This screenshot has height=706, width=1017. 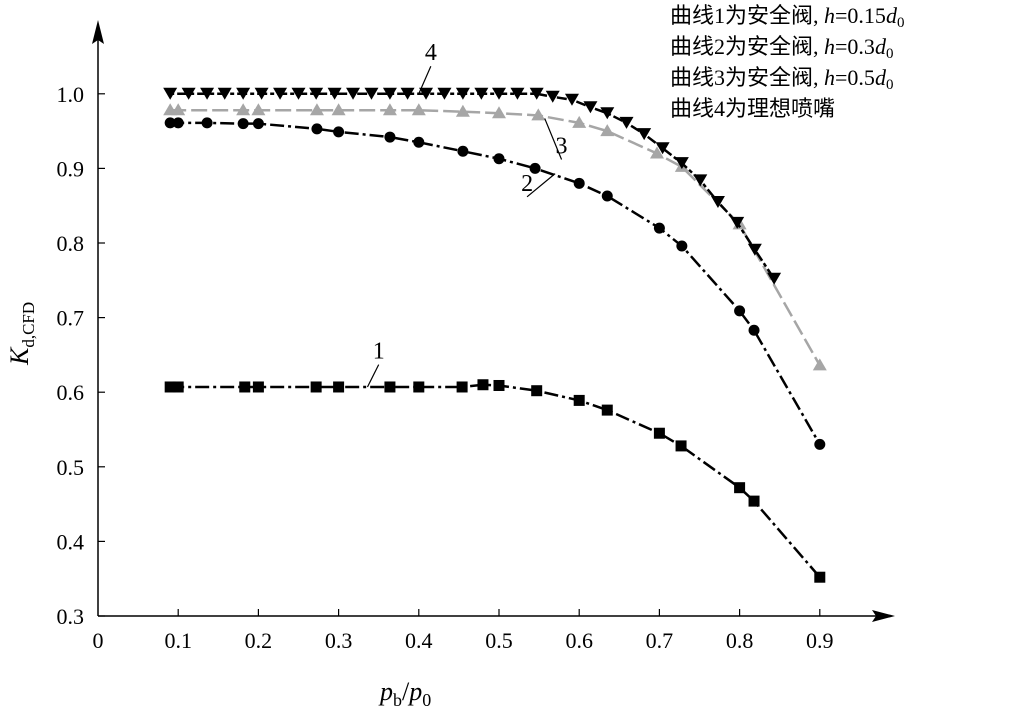 What do you see at coordinates (782, 48) in the screenshot?
I see `legend-entry-2: 曲线2为安全阀, h=0.3d0` at bounding box center [782, 48].